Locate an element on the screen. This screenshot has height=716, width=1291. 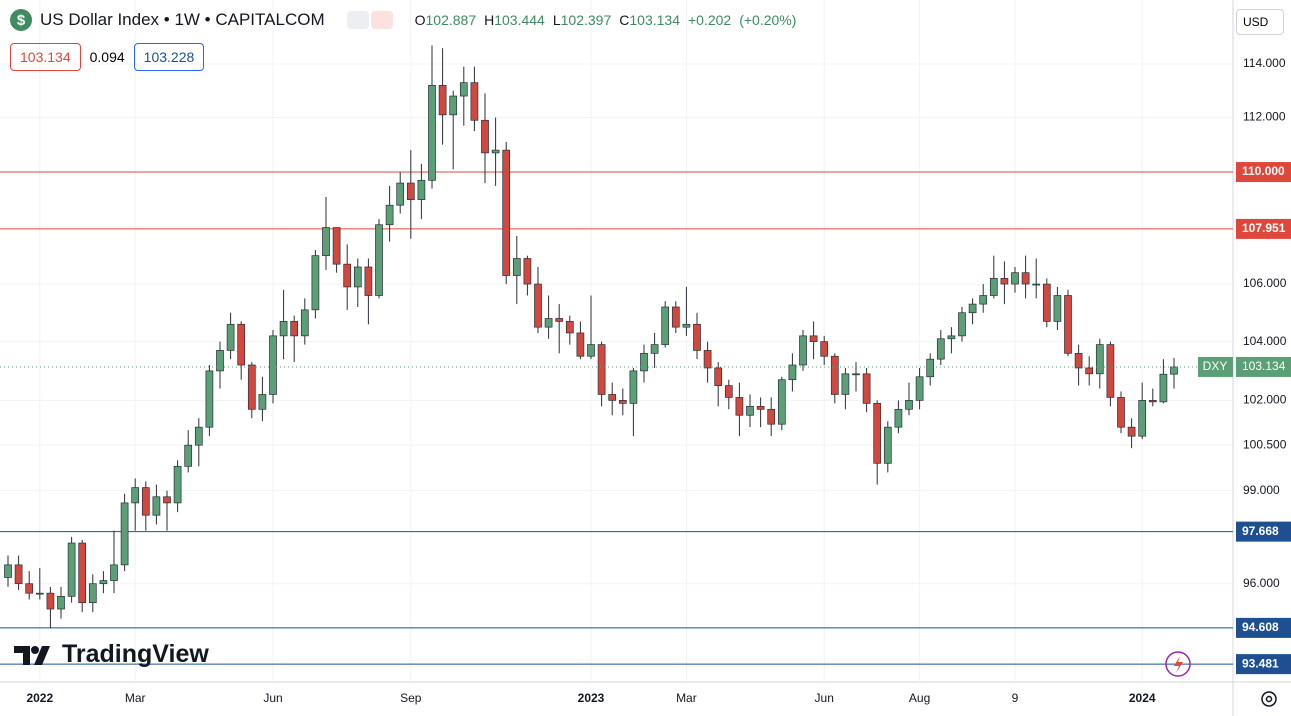
series-name-box is located at coordinates (1215, 366).